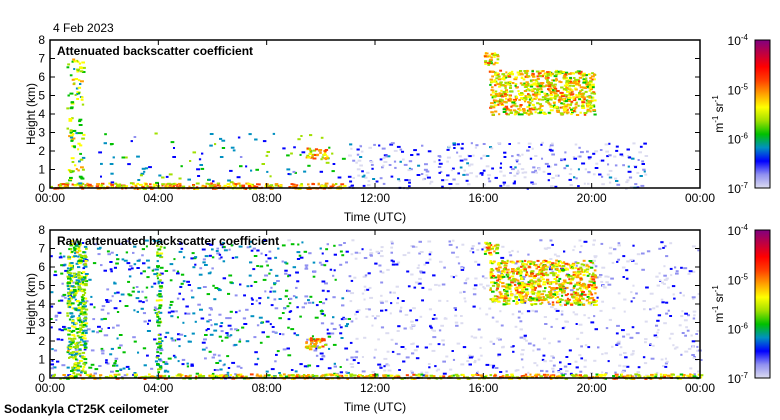 The image size is (780, 420). I want to click on y-tick-label: 6, so click(41, 77).